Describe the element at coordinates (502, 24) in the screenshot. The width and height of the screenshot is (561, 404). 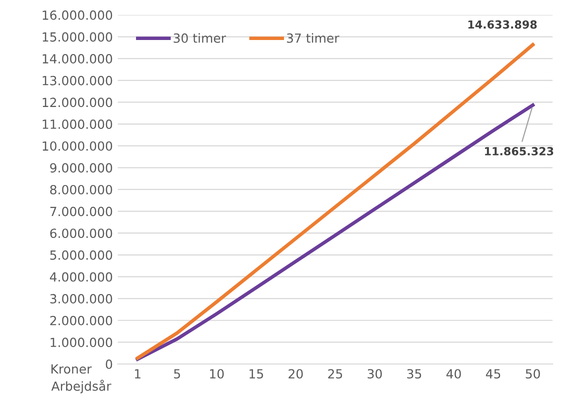
I see `data-label: 14.633.898` at that location.